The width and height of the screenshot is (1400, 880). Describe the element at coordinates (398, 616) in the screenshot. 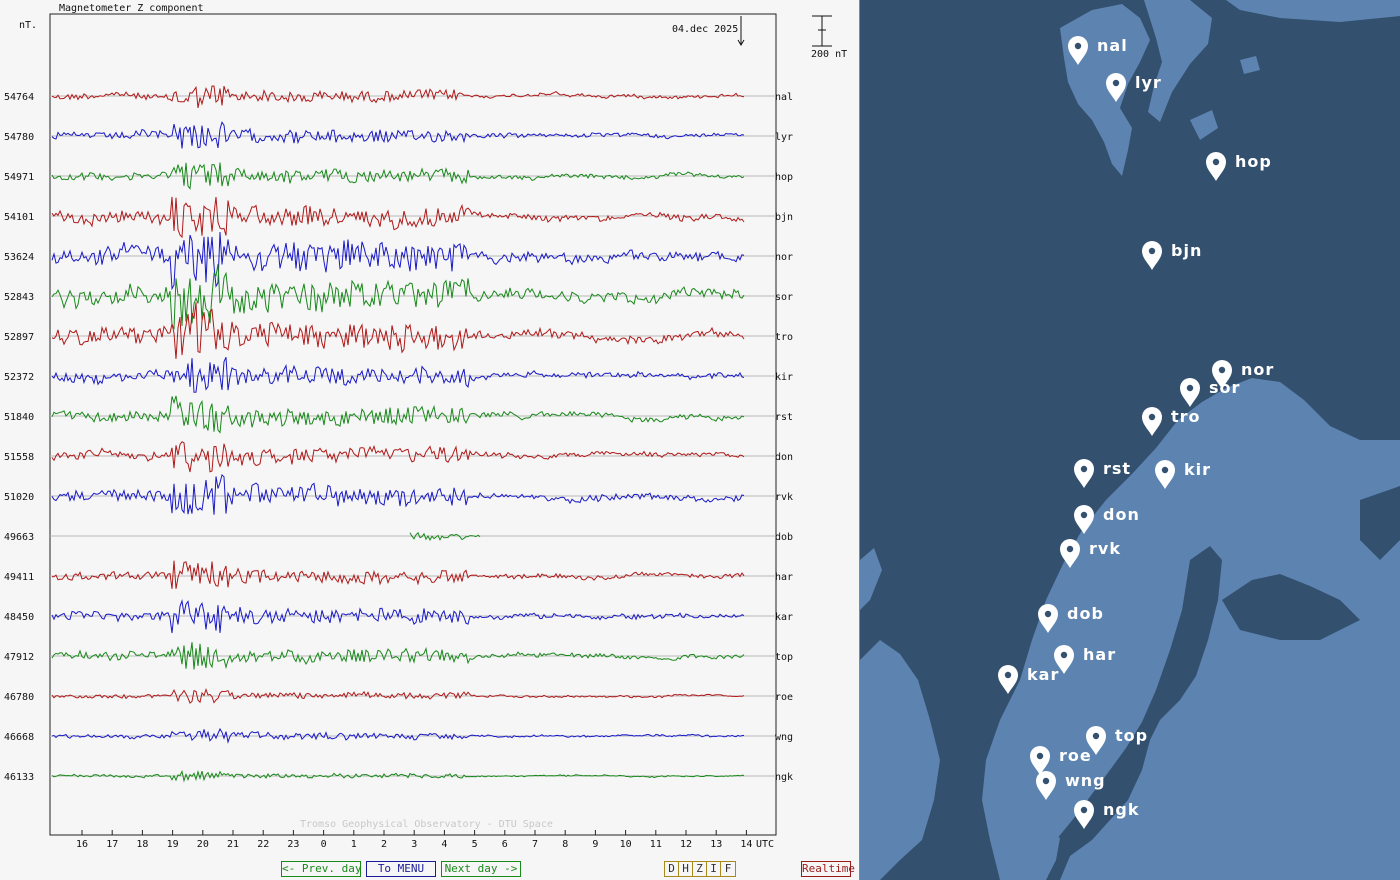

I see `trace-kar` at that location.